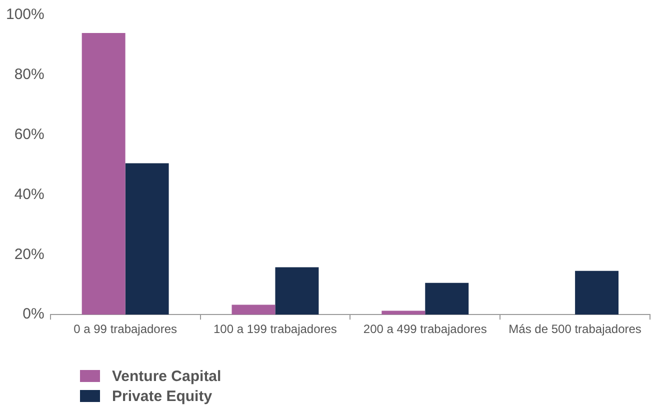 This screenshot has height=409, width=654. Describe the element at coordinates (29, 134) in the screenshot. I see `y-tick-label: 60%` at that location.